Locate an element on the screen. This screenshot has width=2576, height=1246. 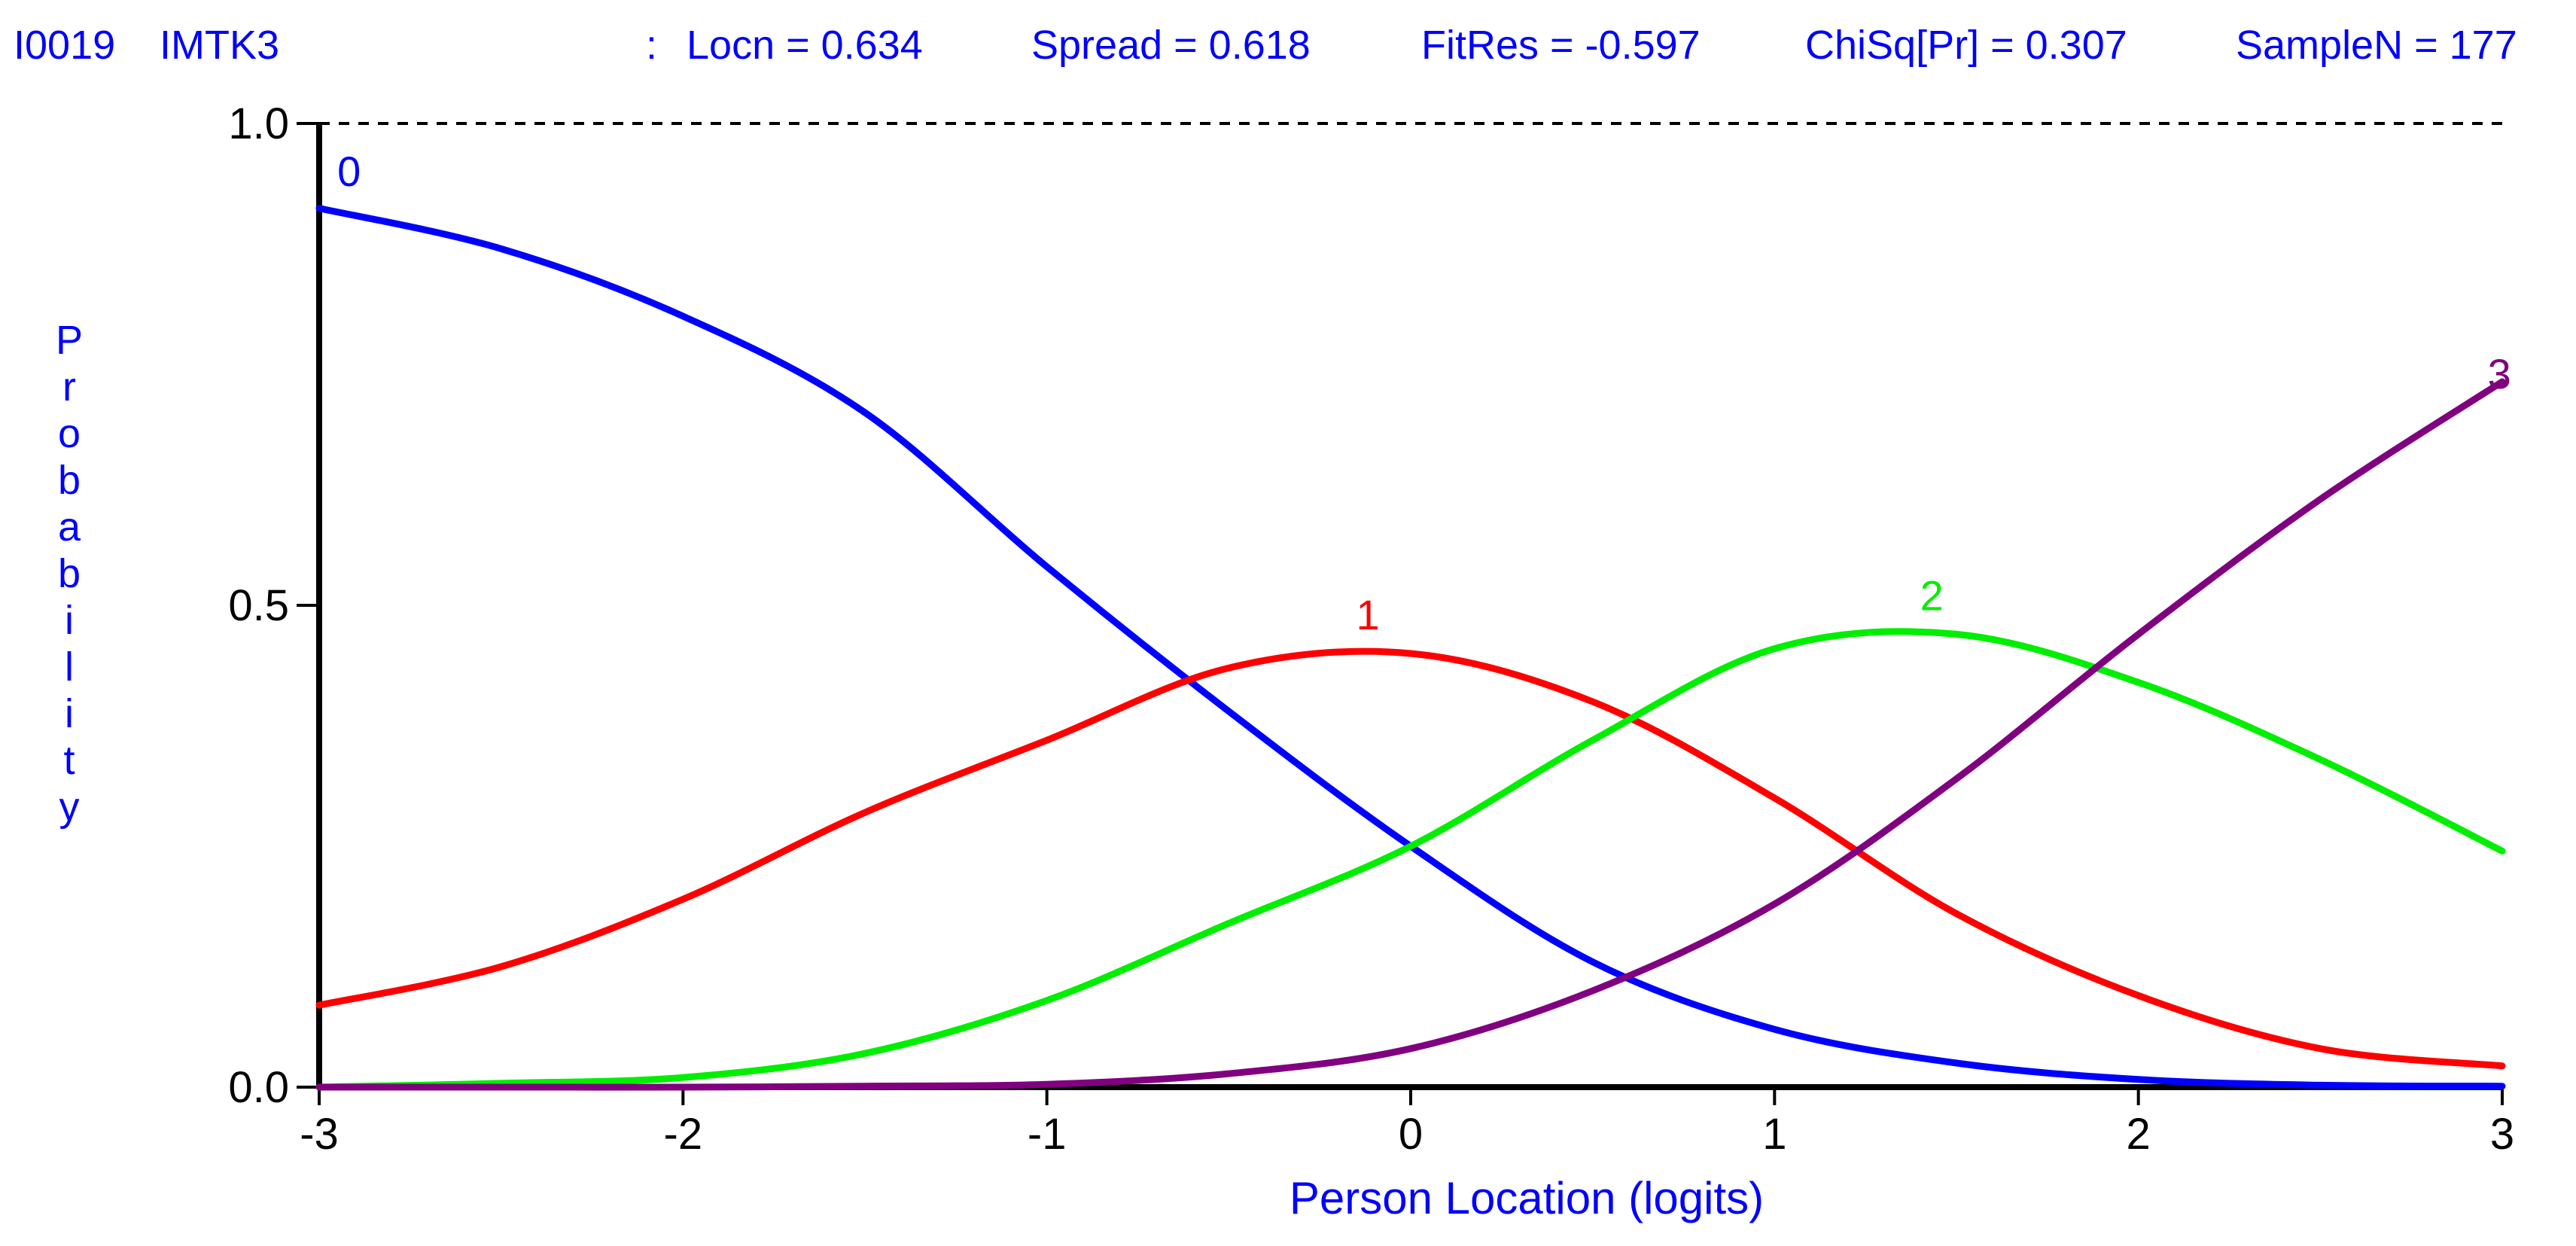
y-axis-label-letter: a is located at coordinates (69, 527).